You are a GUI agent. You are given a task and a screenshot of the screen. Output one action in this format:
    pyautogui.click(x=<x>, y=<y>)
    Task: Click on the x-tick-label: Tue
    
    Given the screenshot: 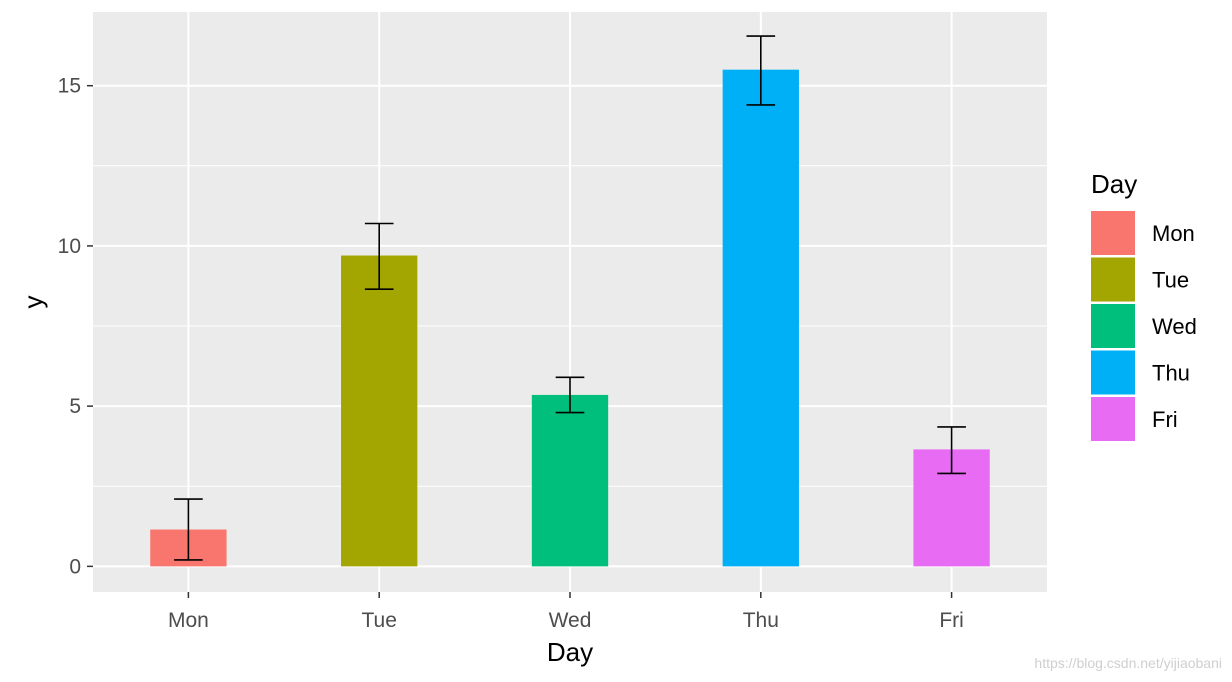 What is the action you would take?
    pyautogui.click(x=378, y=620)
    